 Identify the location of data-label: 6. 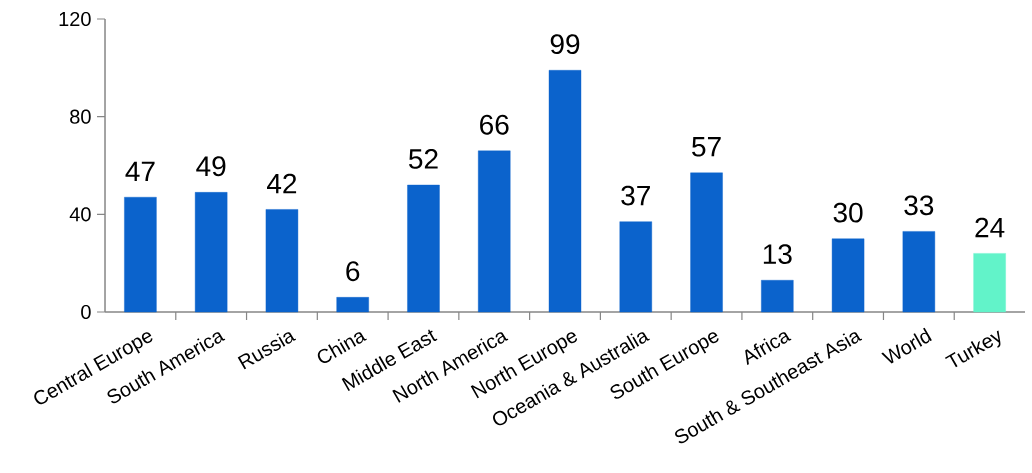
(353, 271).